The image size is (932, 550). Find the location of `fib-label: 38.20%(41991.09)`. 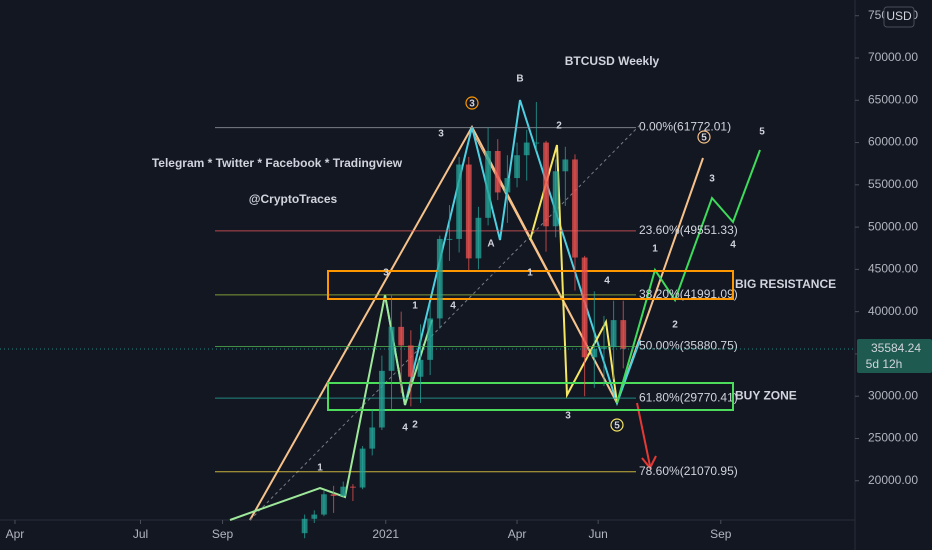

fib-label: 38.20%(41991.09) is located at coordinates (688, 294).